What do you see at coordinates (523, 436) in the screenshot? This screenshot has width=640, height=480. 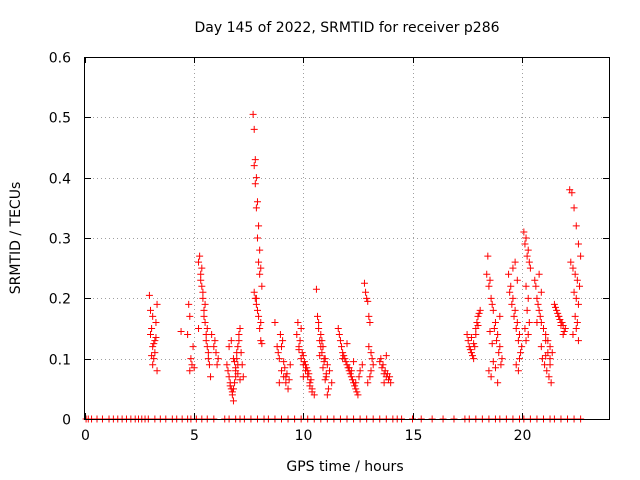 I see `x-tick-label: 20` at bounding box center [523, 436].